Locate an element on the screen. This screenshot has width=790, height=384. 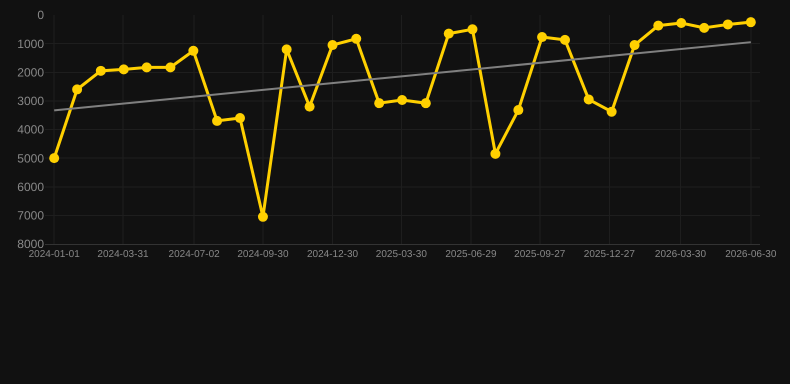
y-tick-label: 7000 is located at coordinates (30, 215).